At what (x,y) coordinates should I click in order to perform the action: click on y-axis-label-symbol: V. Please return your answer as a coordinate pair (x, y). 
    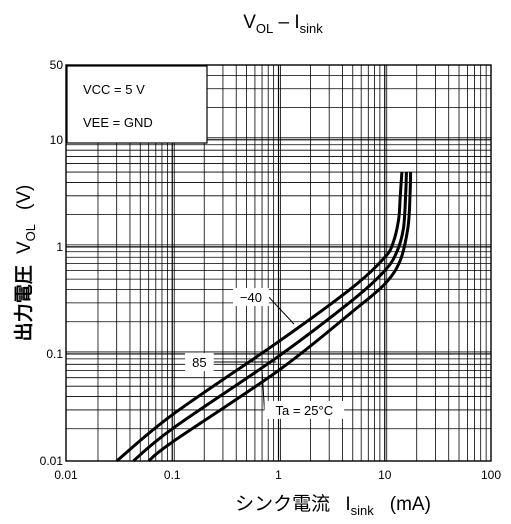
    Looking at the image, I should click on (24, 247).